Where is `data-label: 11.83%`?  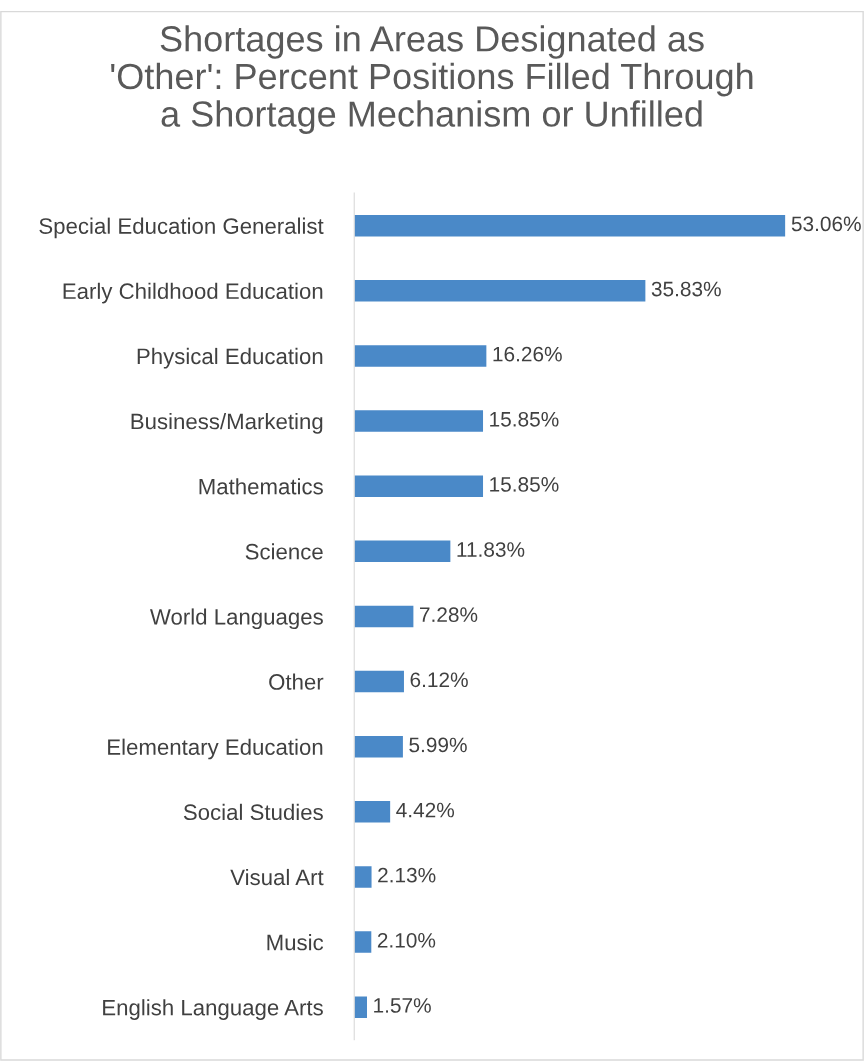 data-label: 11.83% is located at coordinates (491, 549).